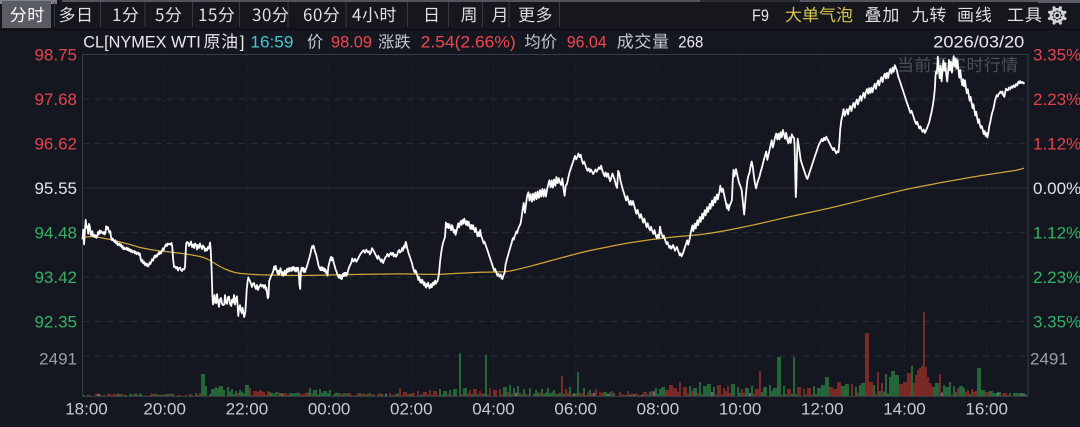 The image size is (1080, 427). Describe the element at coordinates (55, 188) in the screenshot. I see `svg-text: 95.55` at that location.